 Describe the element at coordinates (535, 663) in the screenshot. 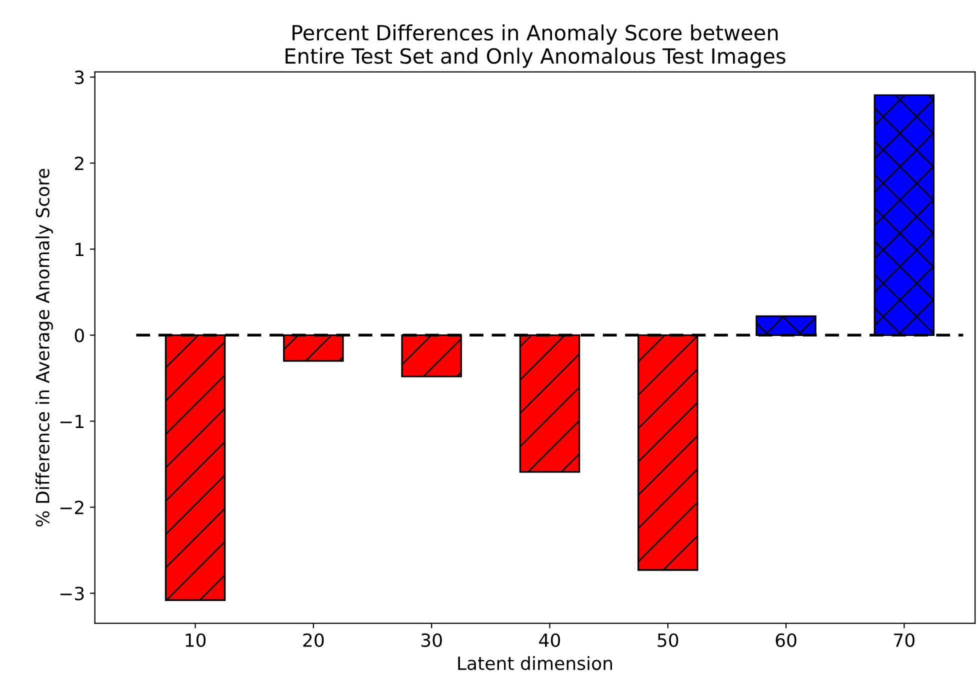

I see `x-axis-title: Latent dimension` at that location.